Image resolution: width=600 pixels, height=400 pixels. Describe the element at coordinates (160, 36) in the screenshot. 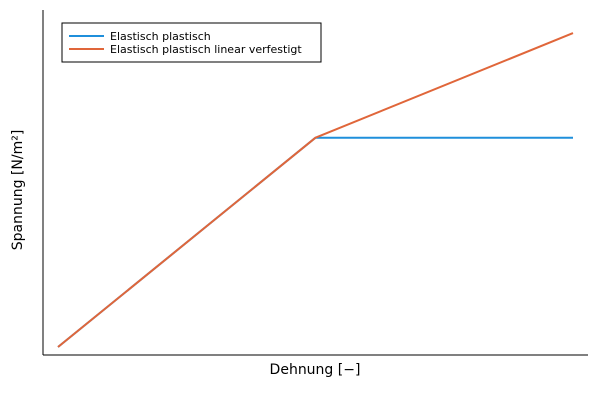

I see `legend-label: Elastisch plastisch` at that location.